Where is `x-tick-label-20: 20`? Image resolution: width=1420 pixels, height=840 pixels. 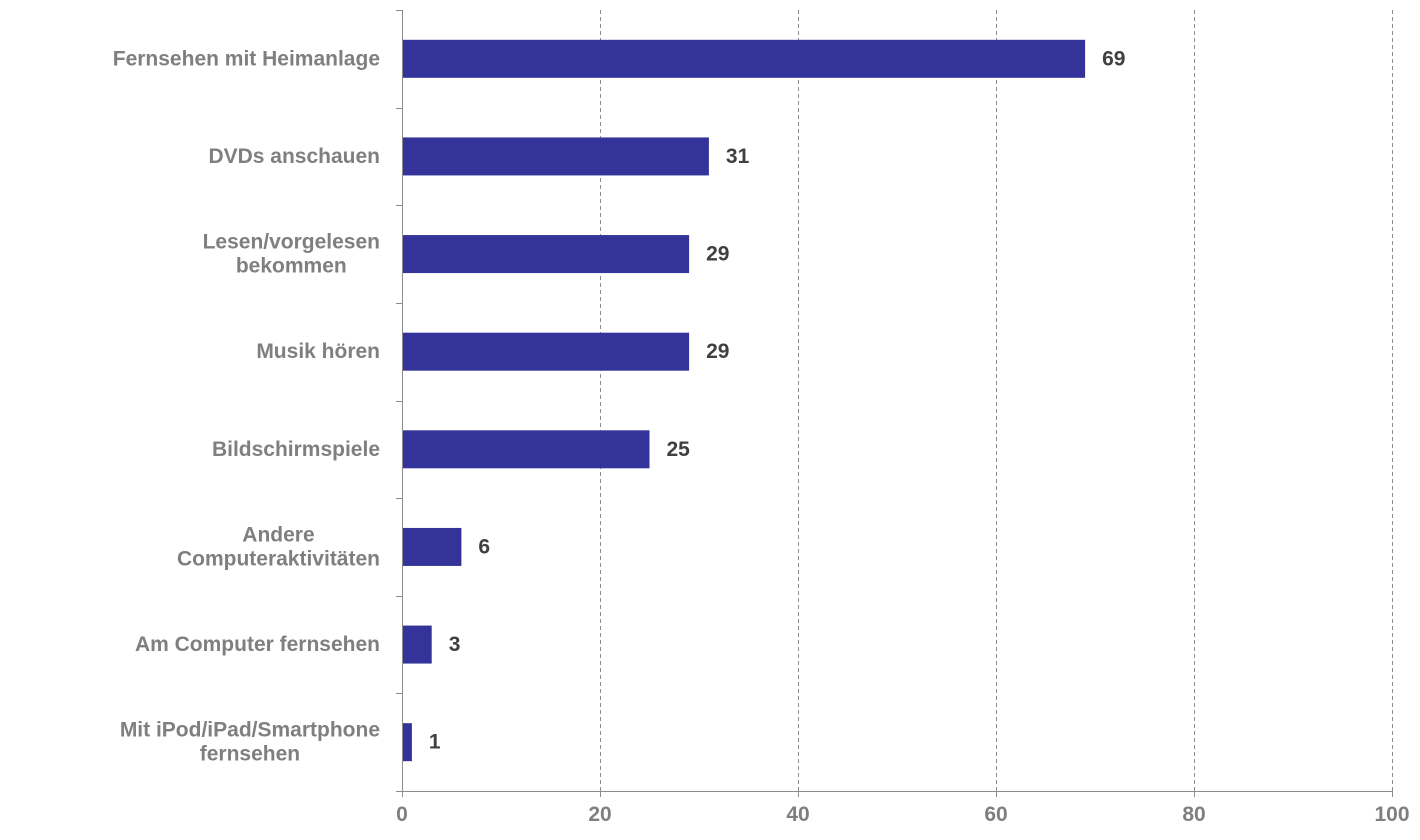 x-tick-label-20: 20 is located at coordinates (599, 814).